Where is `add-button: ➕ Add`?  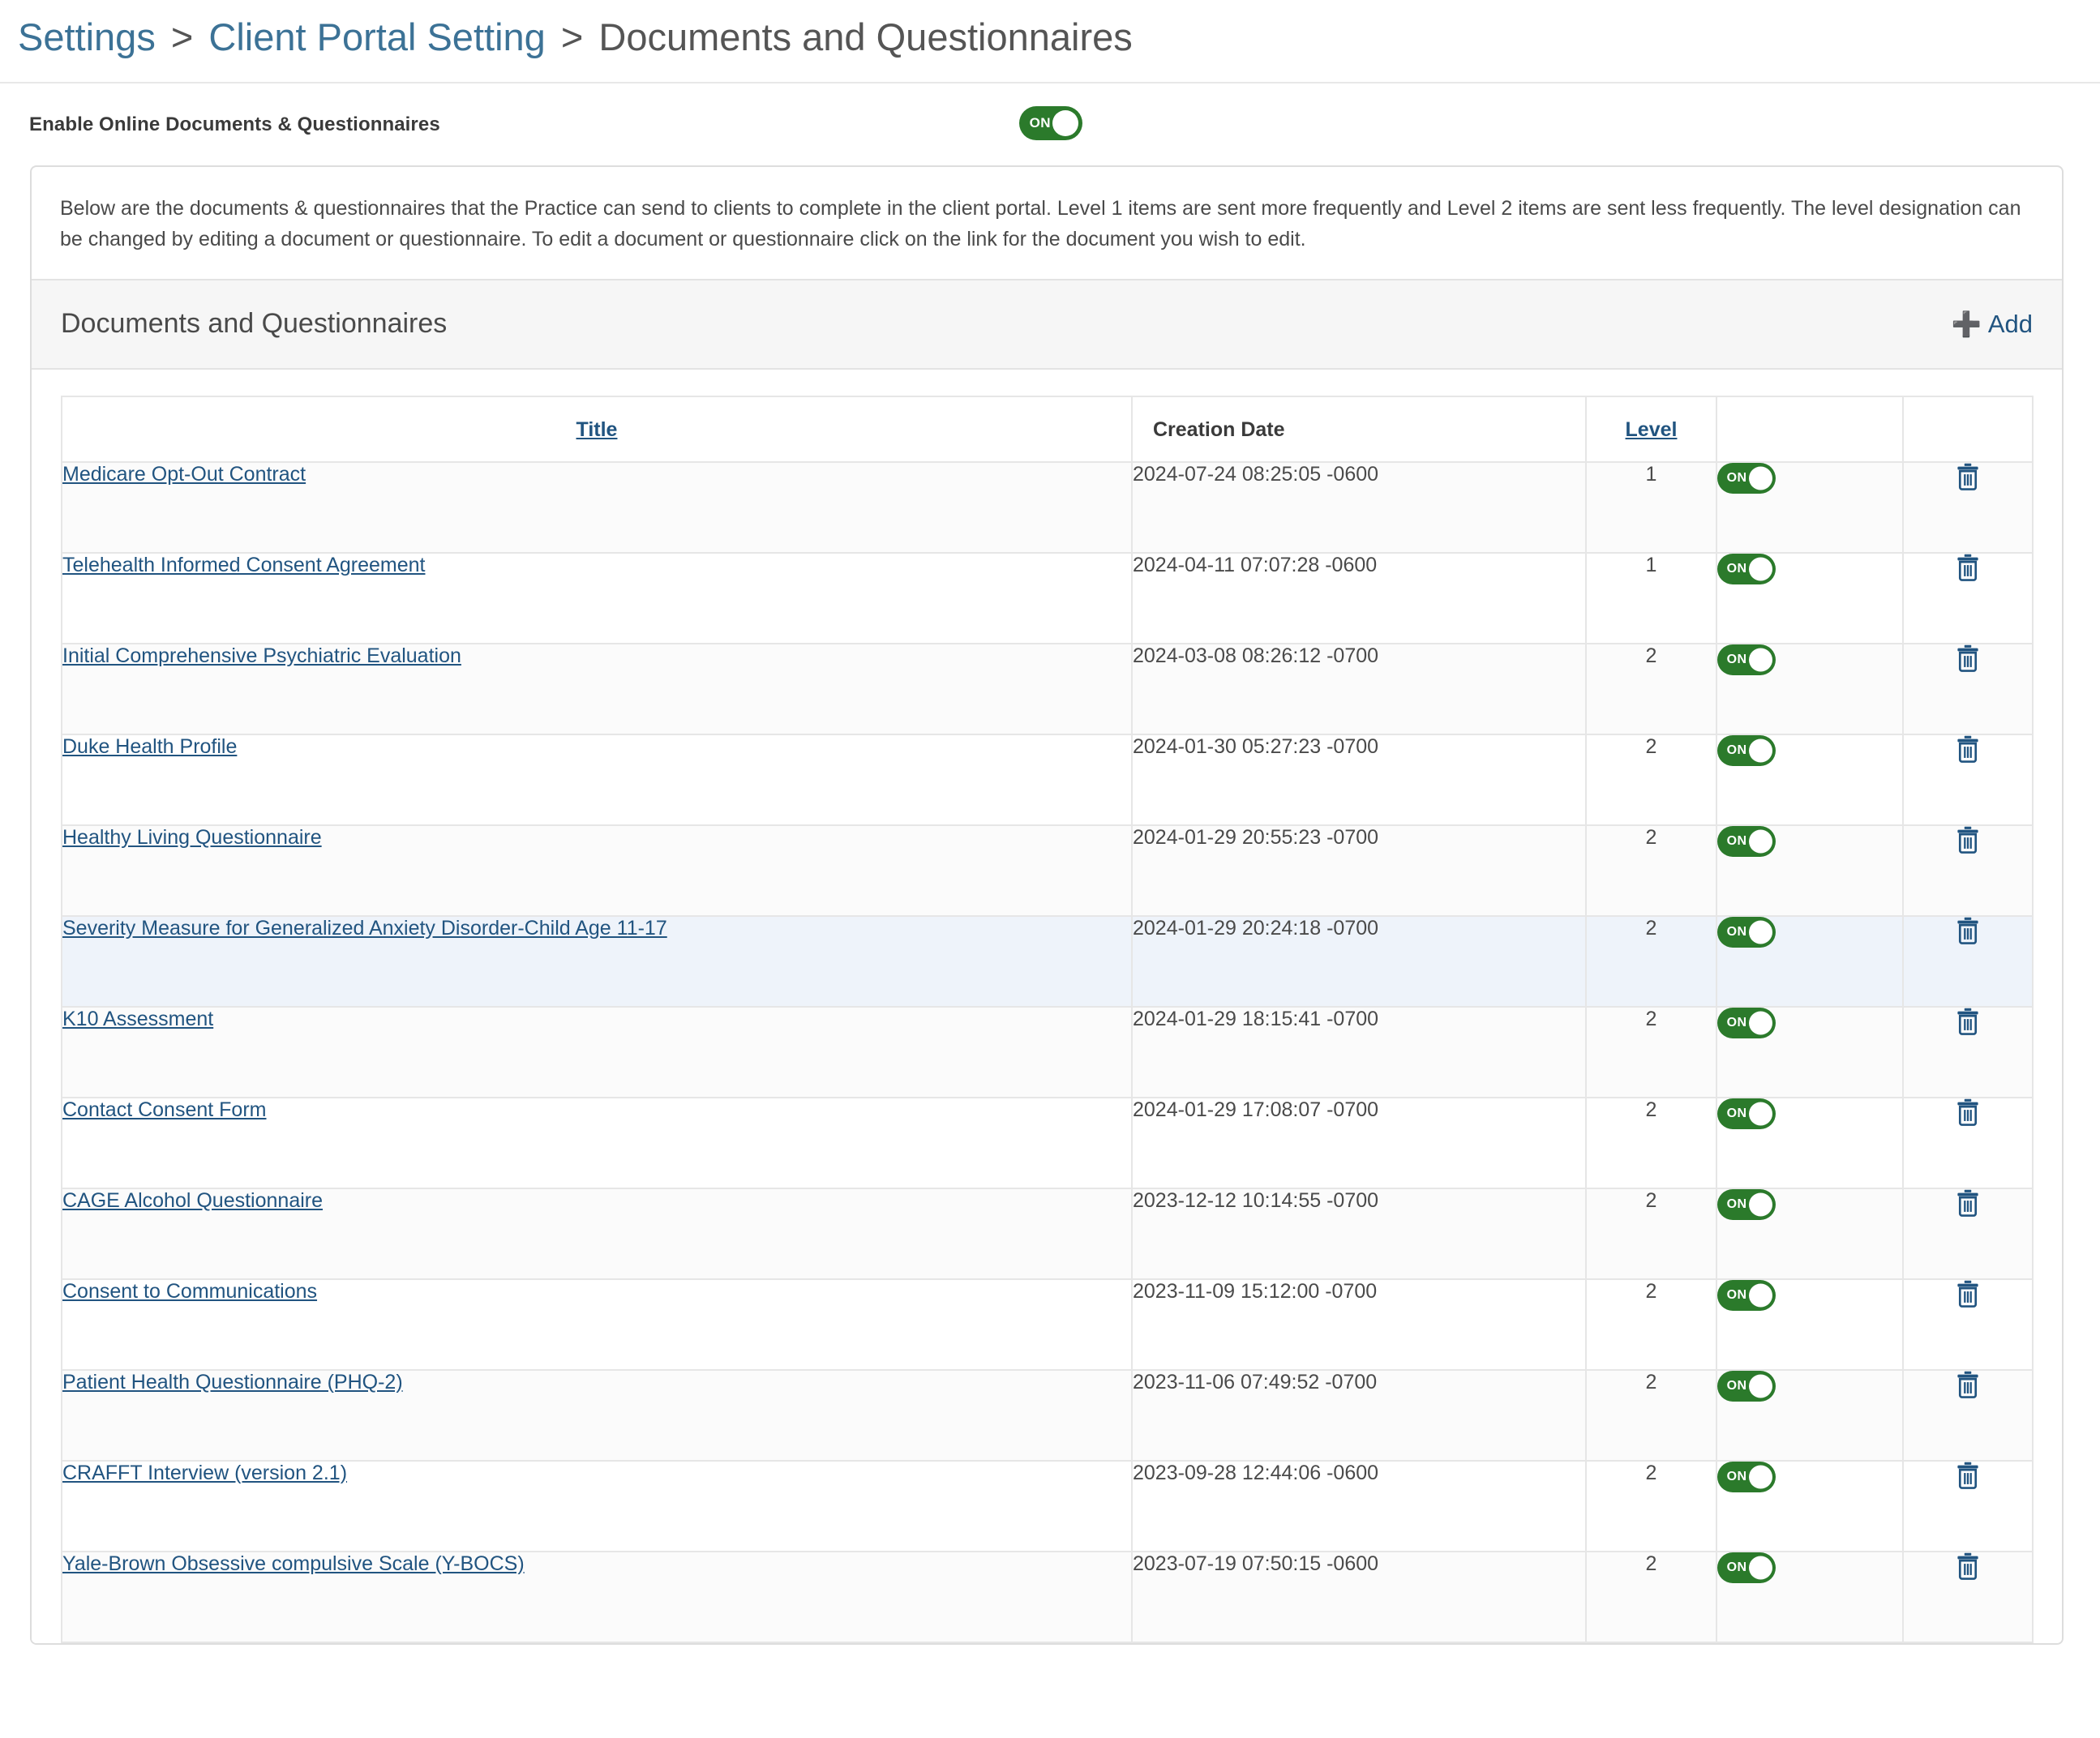 add-button: ➕ Add is located at coordinates (1992, 324).